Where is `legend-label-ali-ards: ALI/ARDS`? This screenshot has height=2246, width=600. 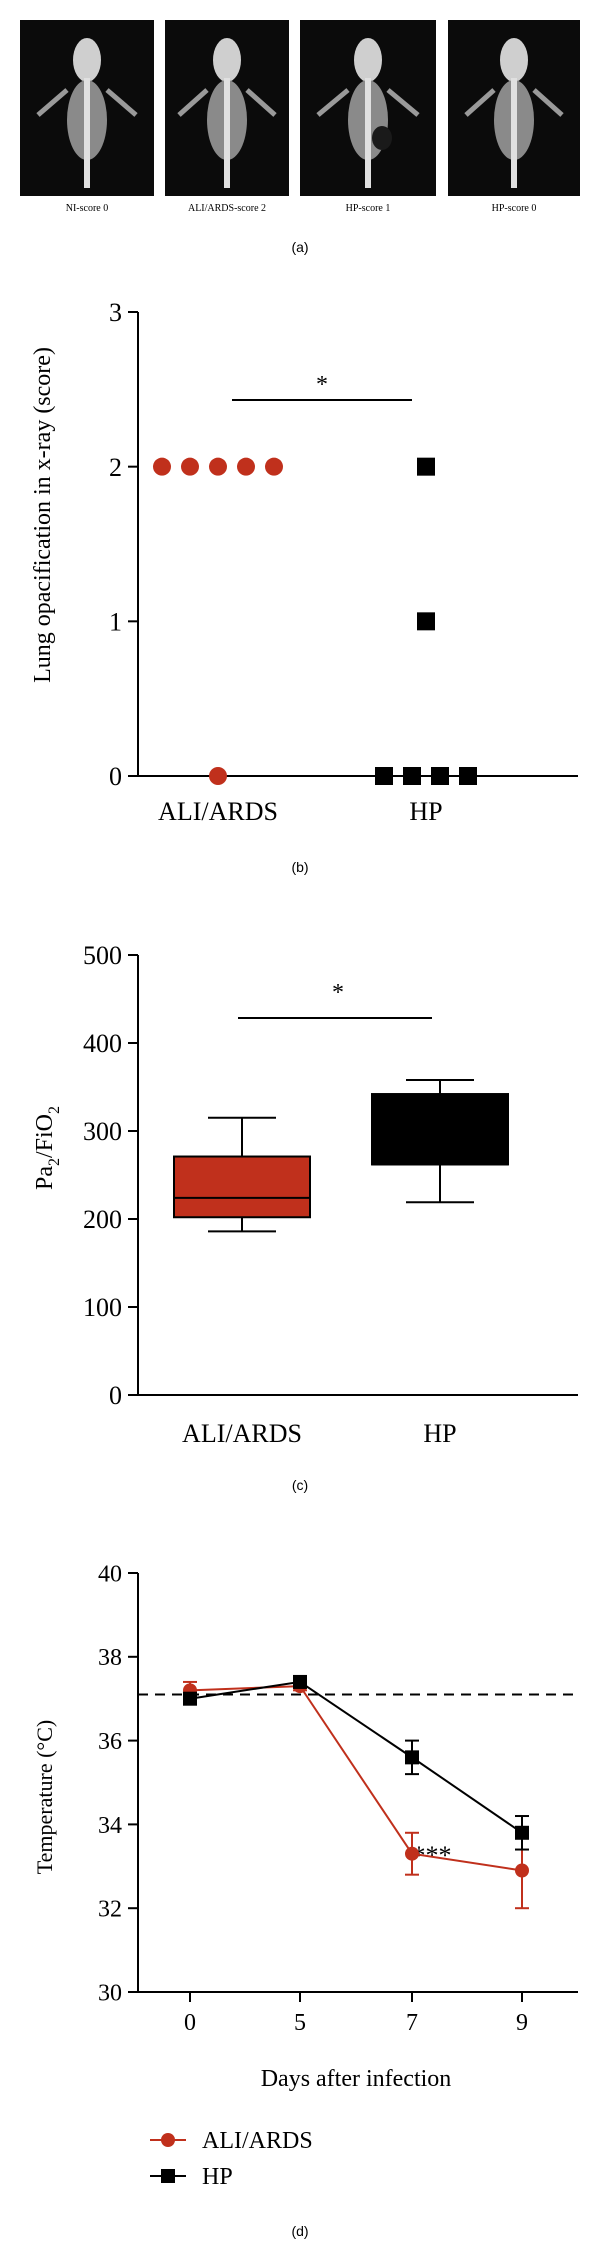
legend-label-ali-ards: ALI/ARDS is located at coordinates (257, 2141).